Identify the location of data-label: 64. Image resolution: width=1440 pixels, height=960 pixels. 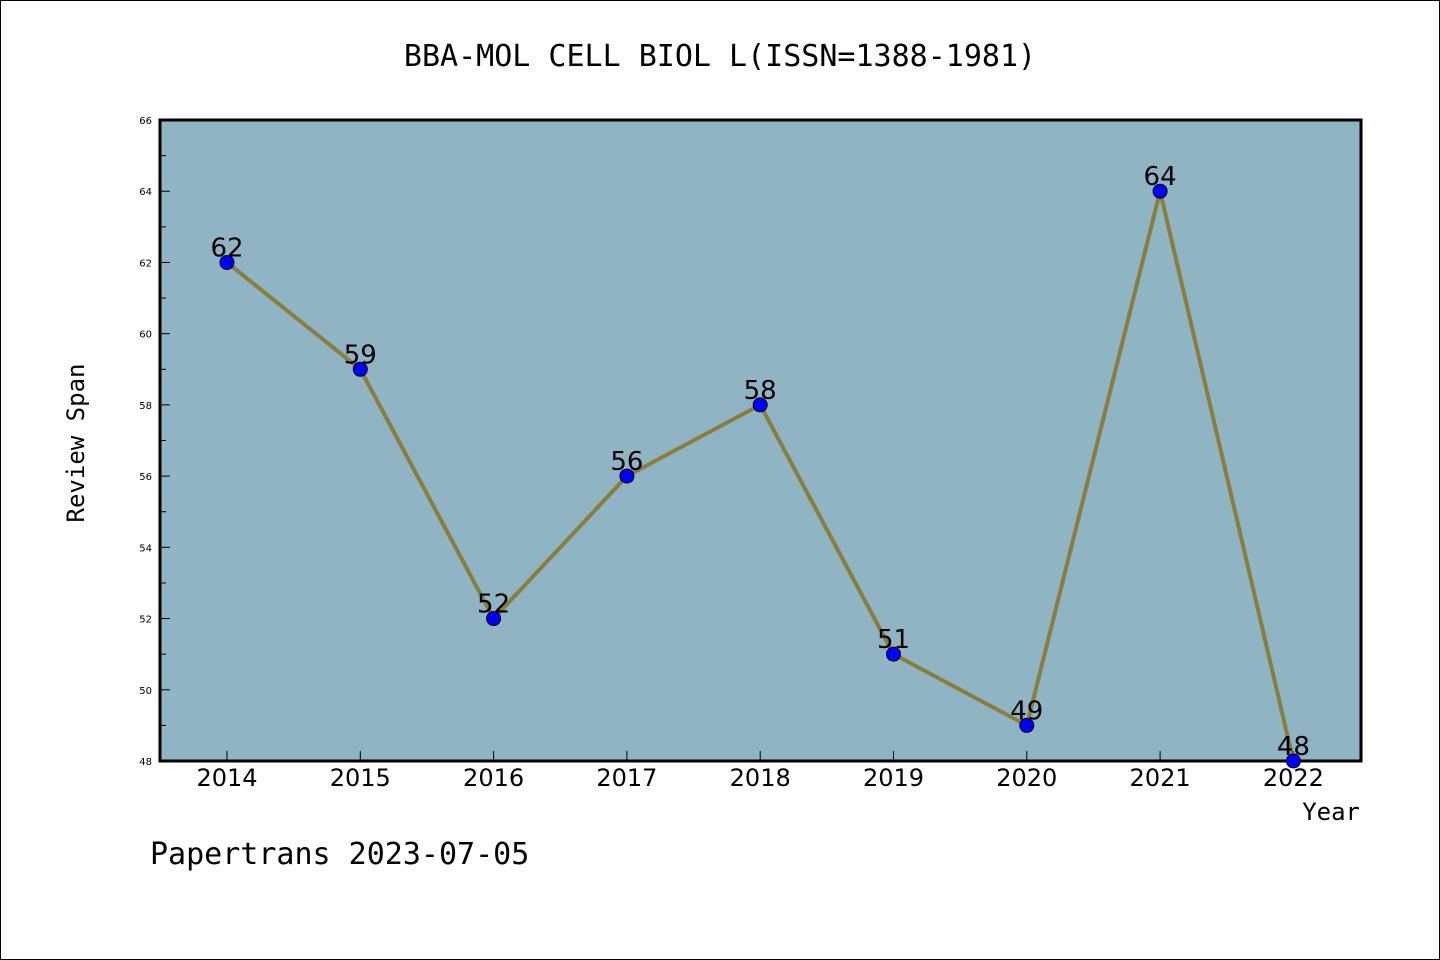
(1160, 177).